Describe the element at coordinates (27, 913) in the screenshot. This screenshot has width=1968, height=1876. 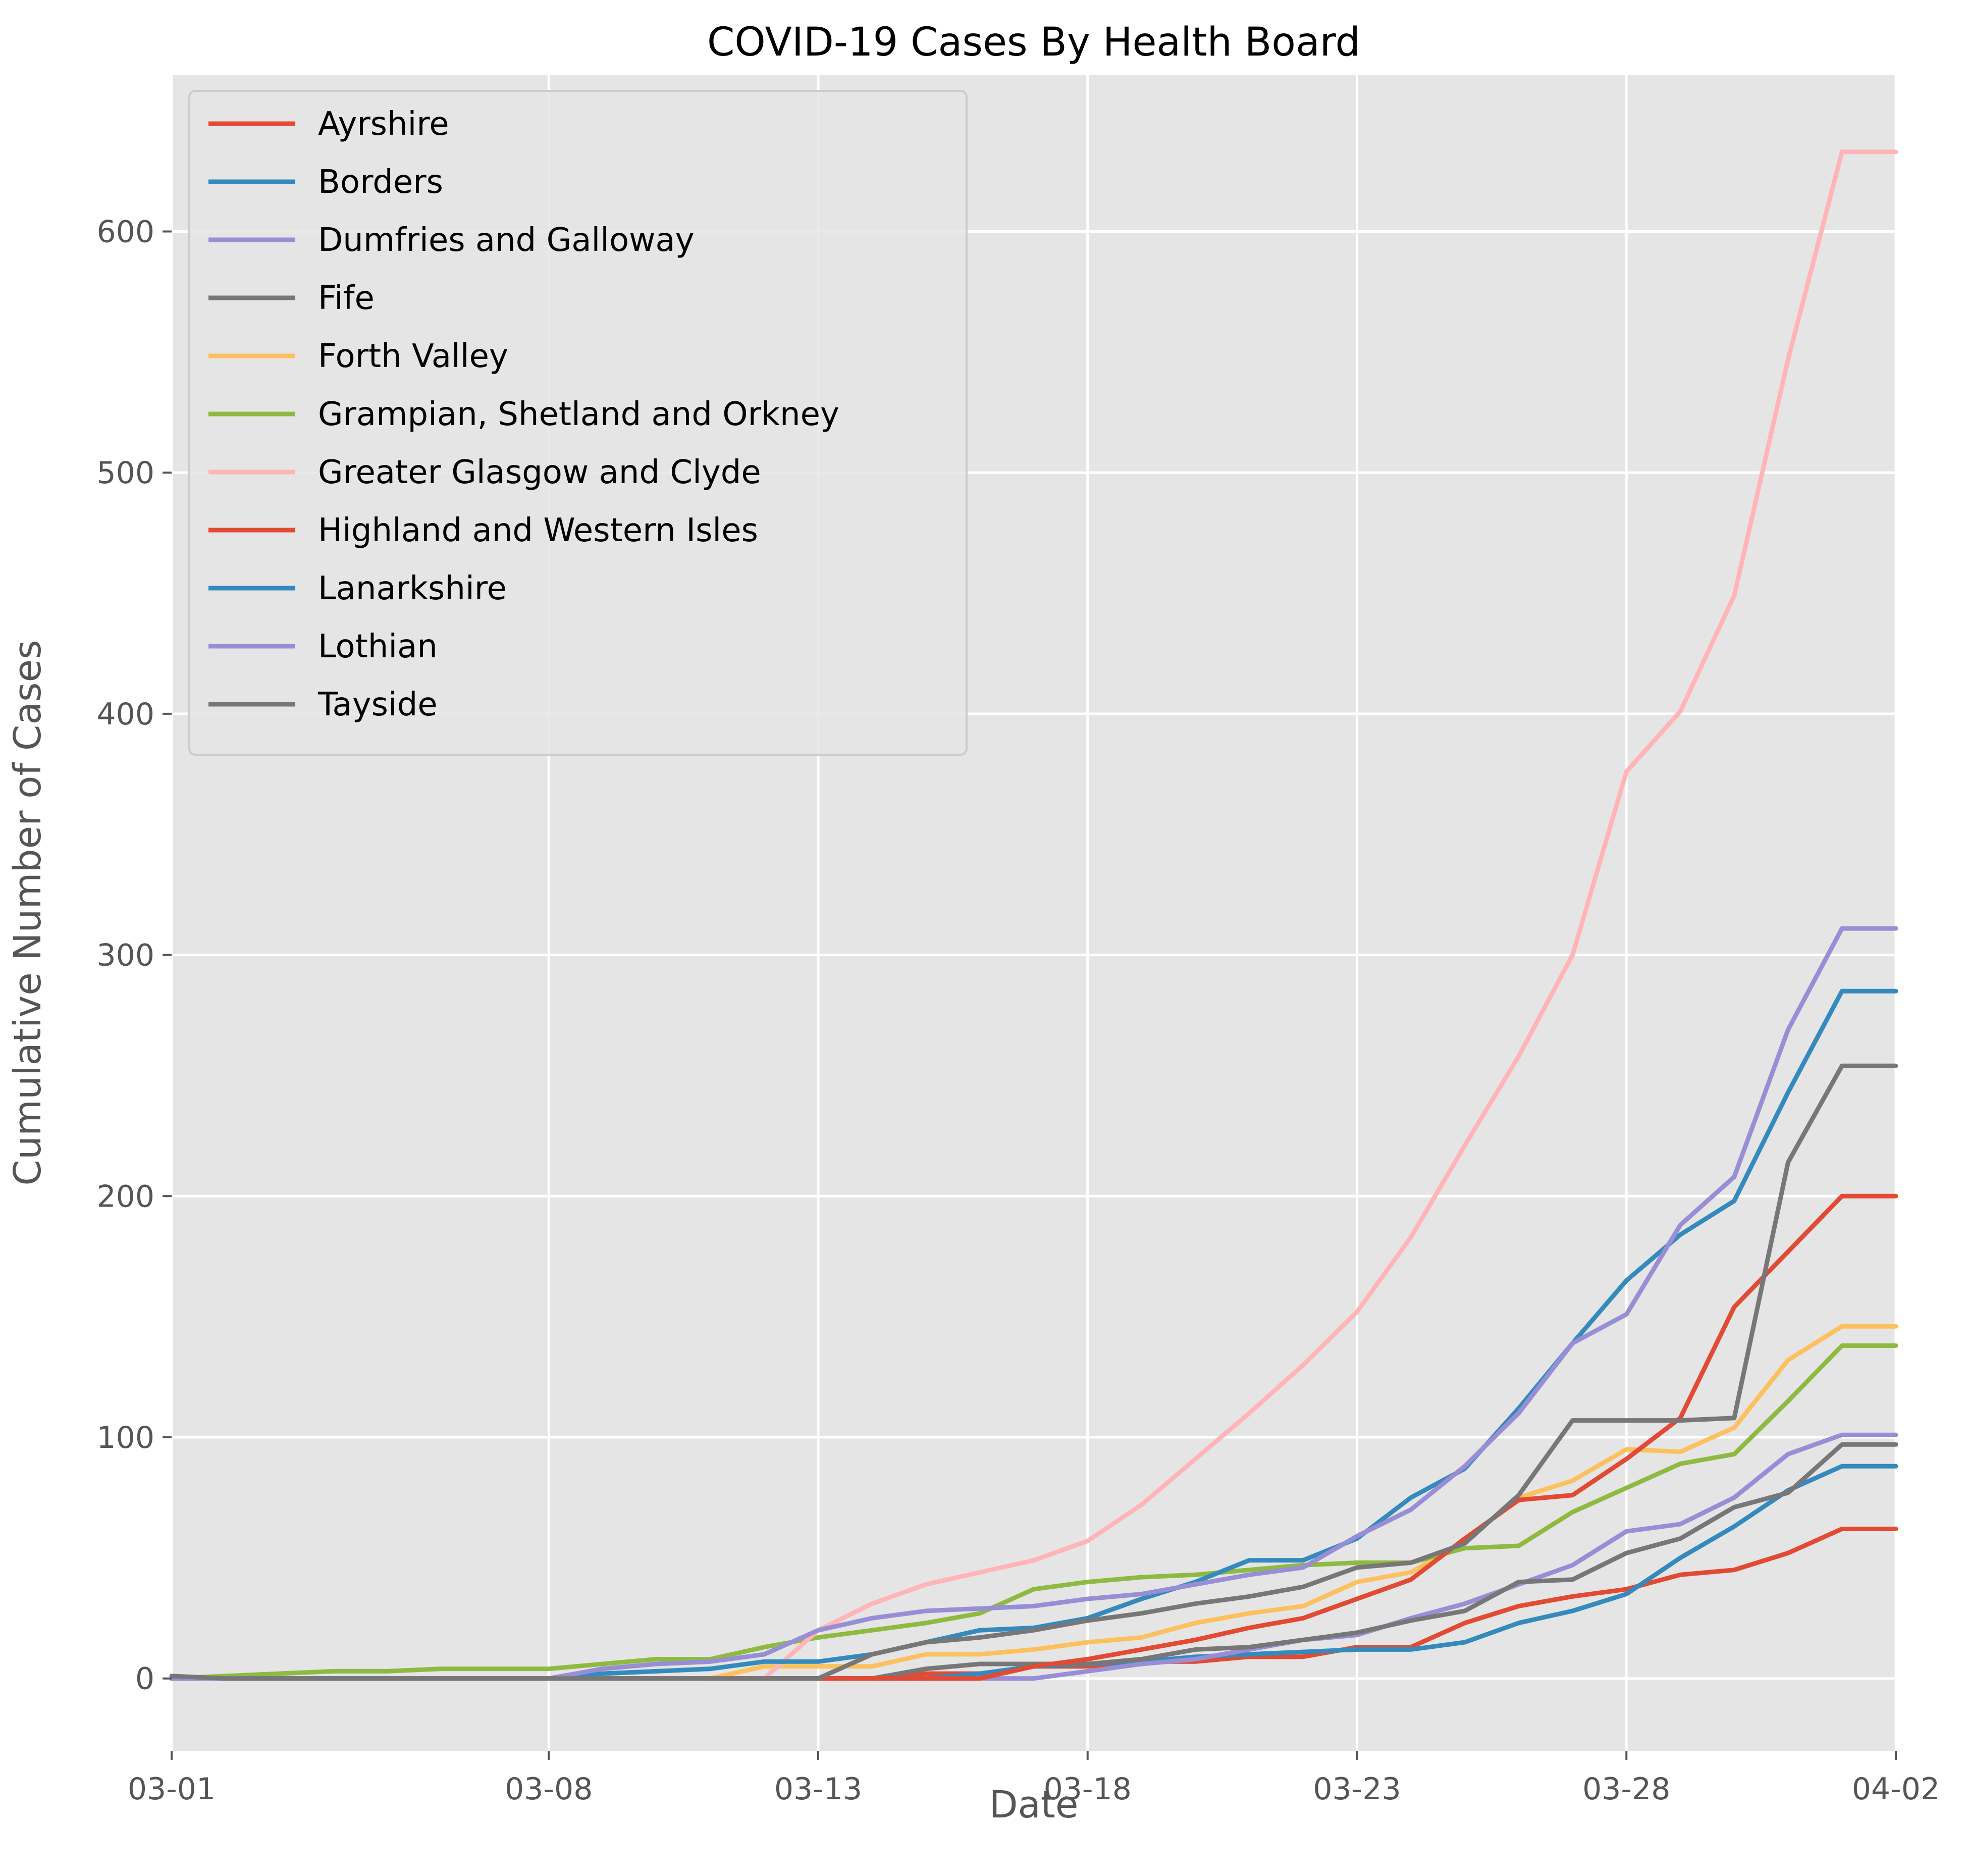
I see `y-axis-label: Cumulative Number of Cases` at that location.